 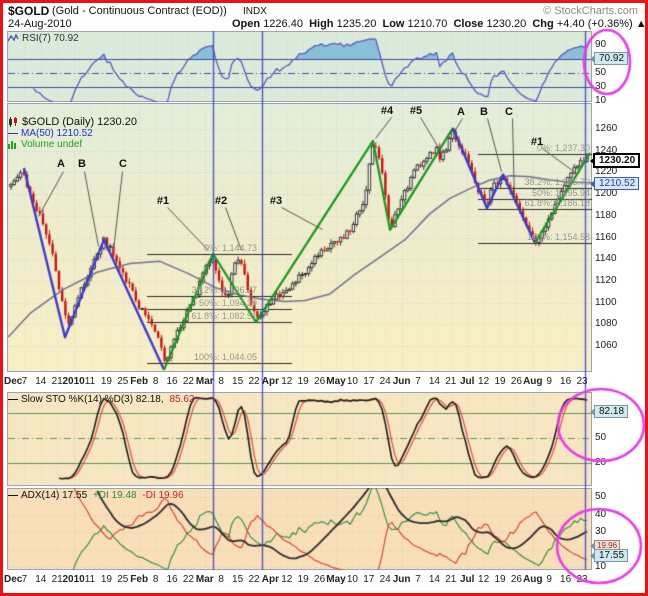 I want to click on high-label: High, so click(x=321, y=24).